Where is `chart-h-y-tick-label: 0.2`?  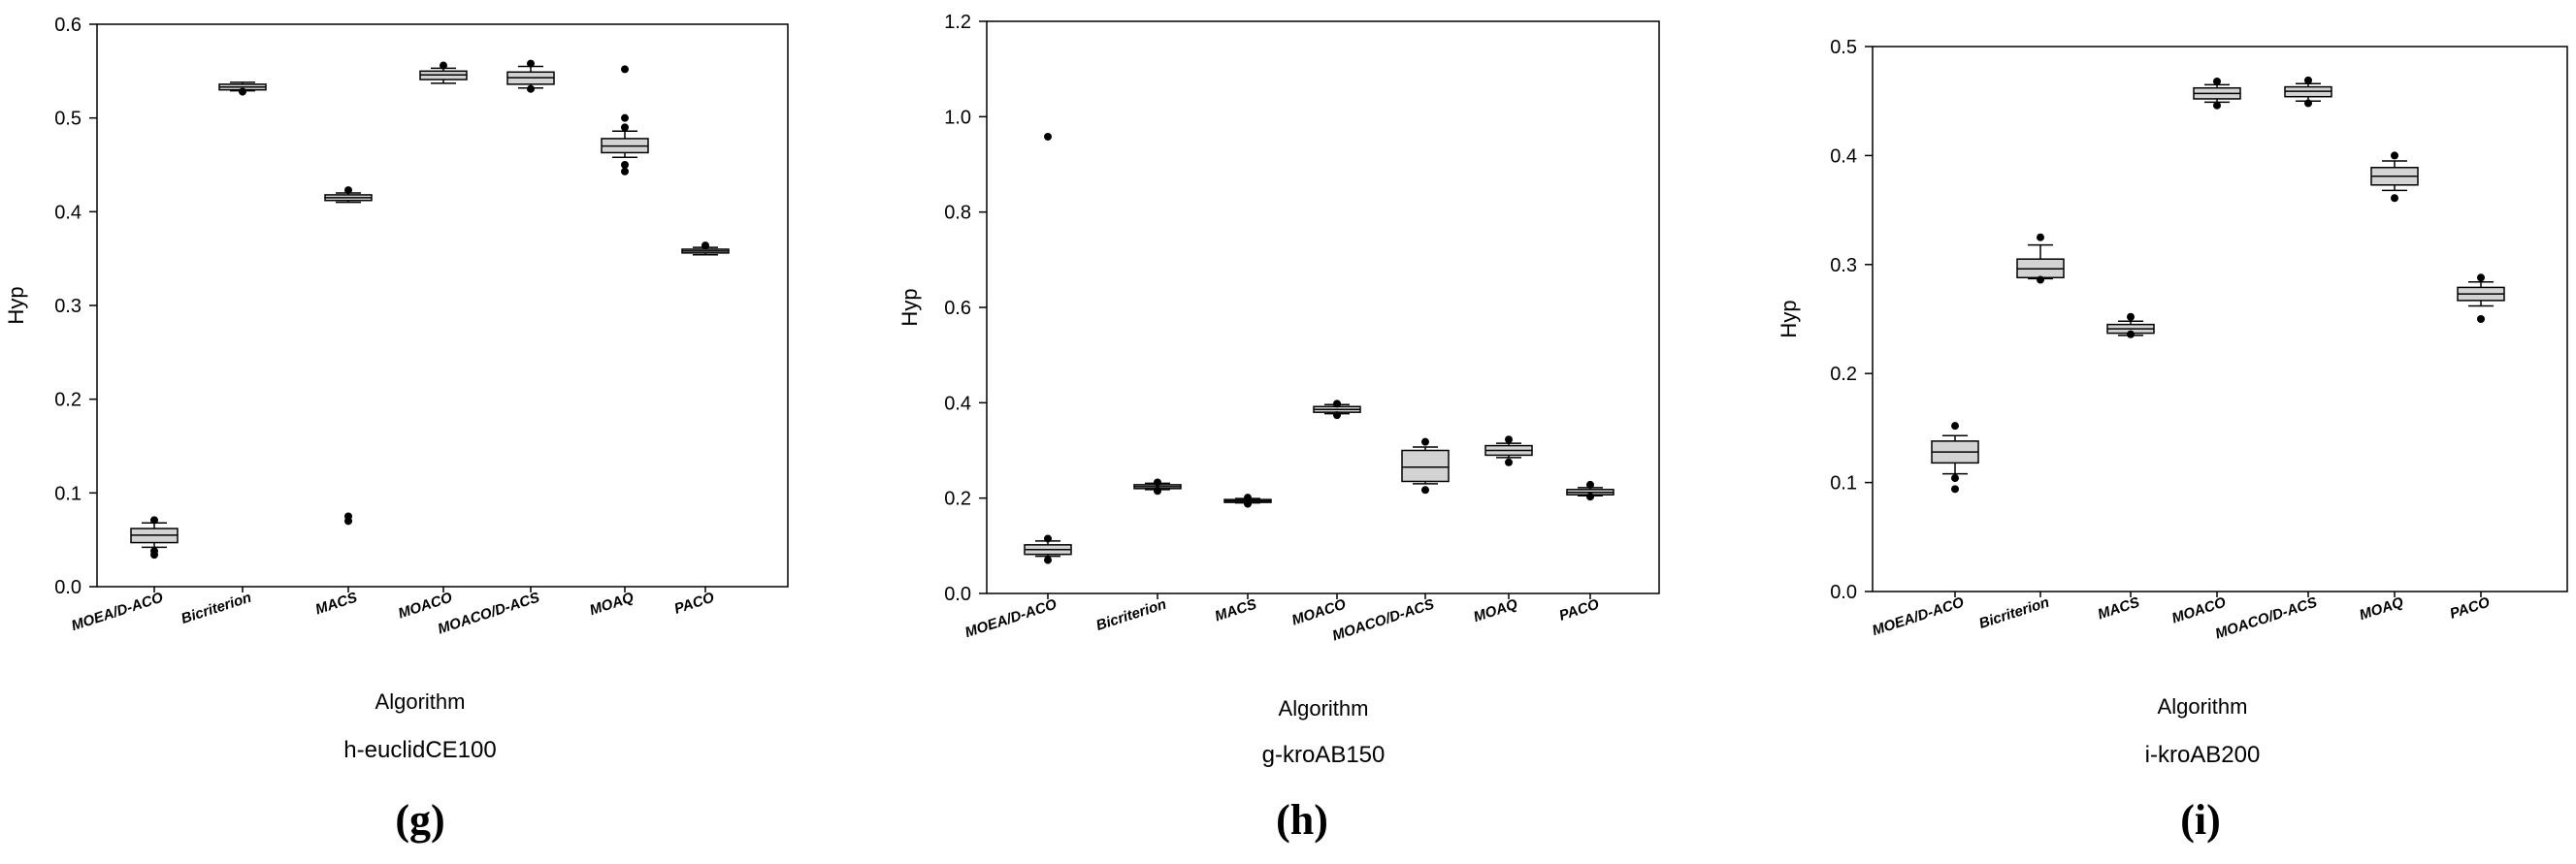
chart-h-y-tick-label: 0.2 is located at coordinates (958, 499).